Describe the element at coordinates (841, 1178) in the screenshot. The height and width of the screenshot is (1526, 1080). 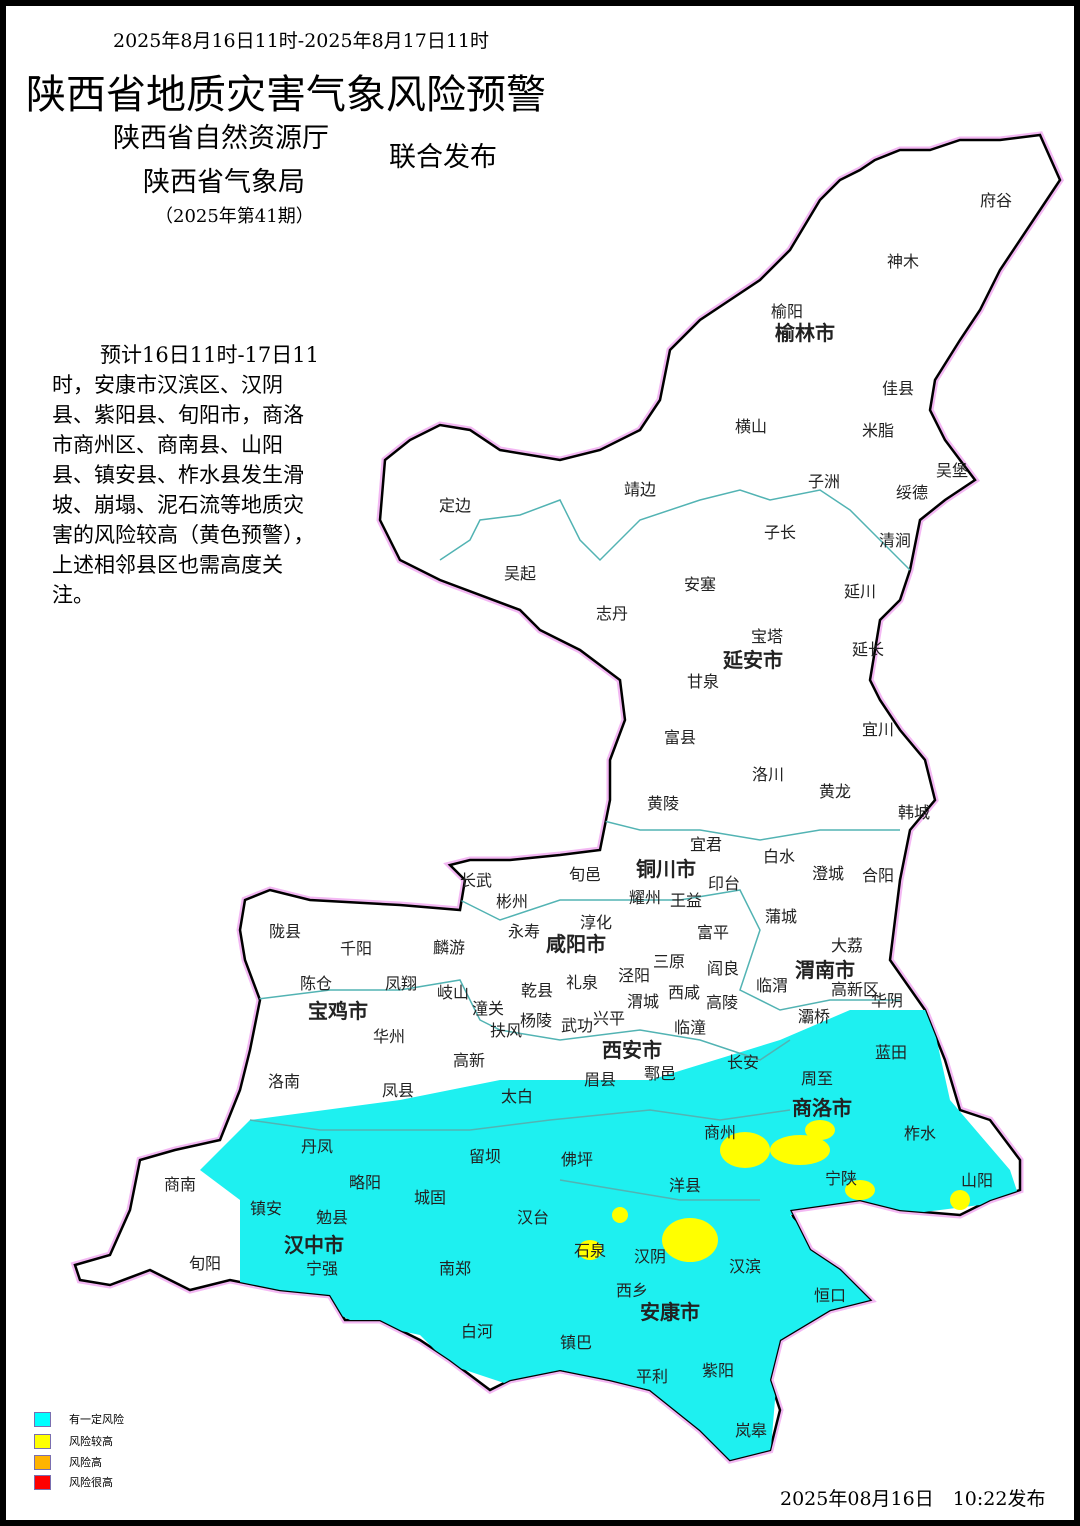
I see `county-label: 宁陕` at that location.